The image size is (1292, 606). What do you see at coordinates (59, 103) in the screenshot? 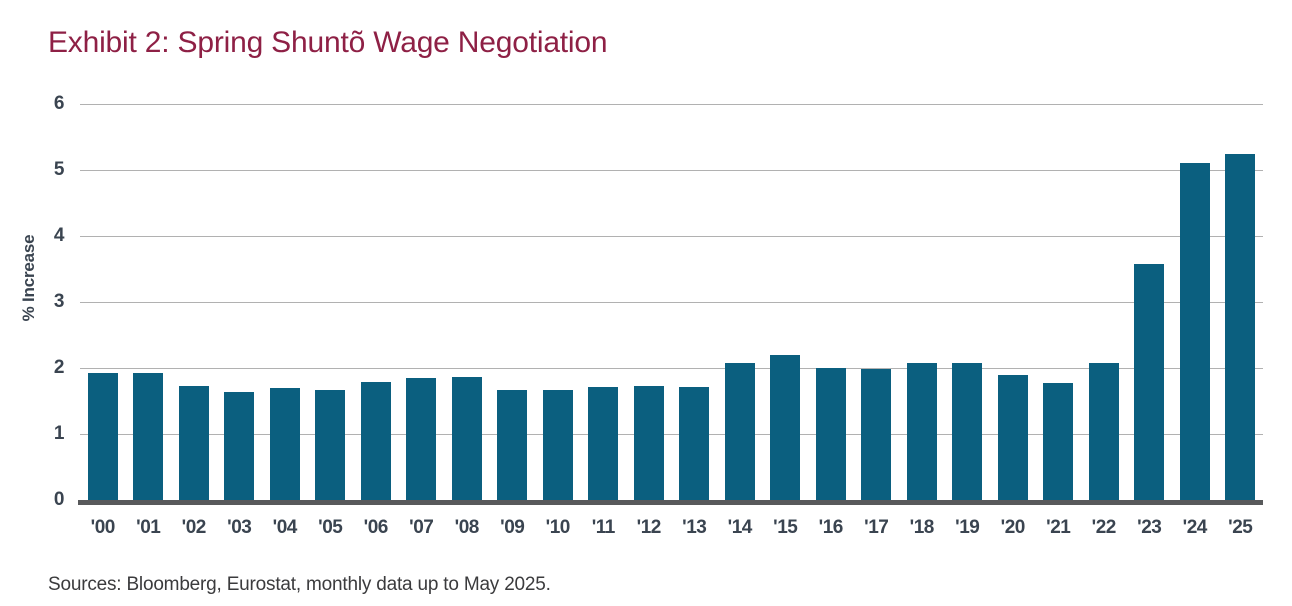
I see `y-tick-label-6: 6` at bounding box center [59, 103].